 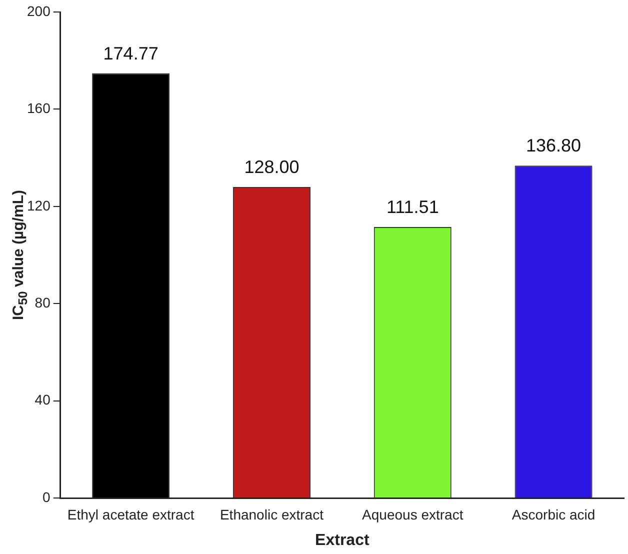 I want to click on y-tick-label: 80, so click(x=42, y=302).